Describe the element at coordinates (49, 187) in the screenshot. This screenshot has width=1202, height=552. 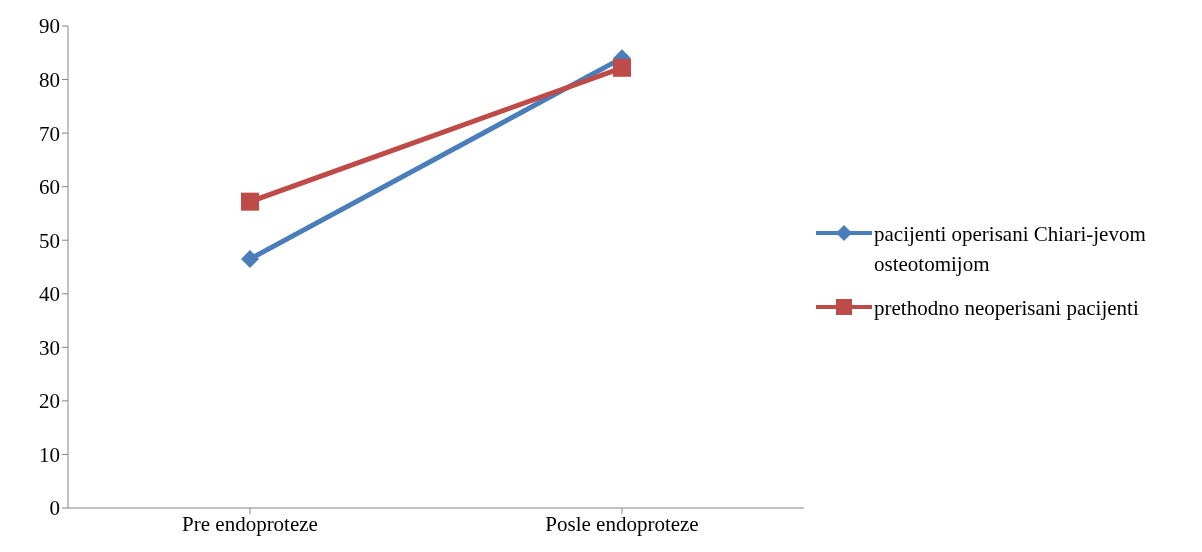
I see `y-tick-label: 60` at that location.